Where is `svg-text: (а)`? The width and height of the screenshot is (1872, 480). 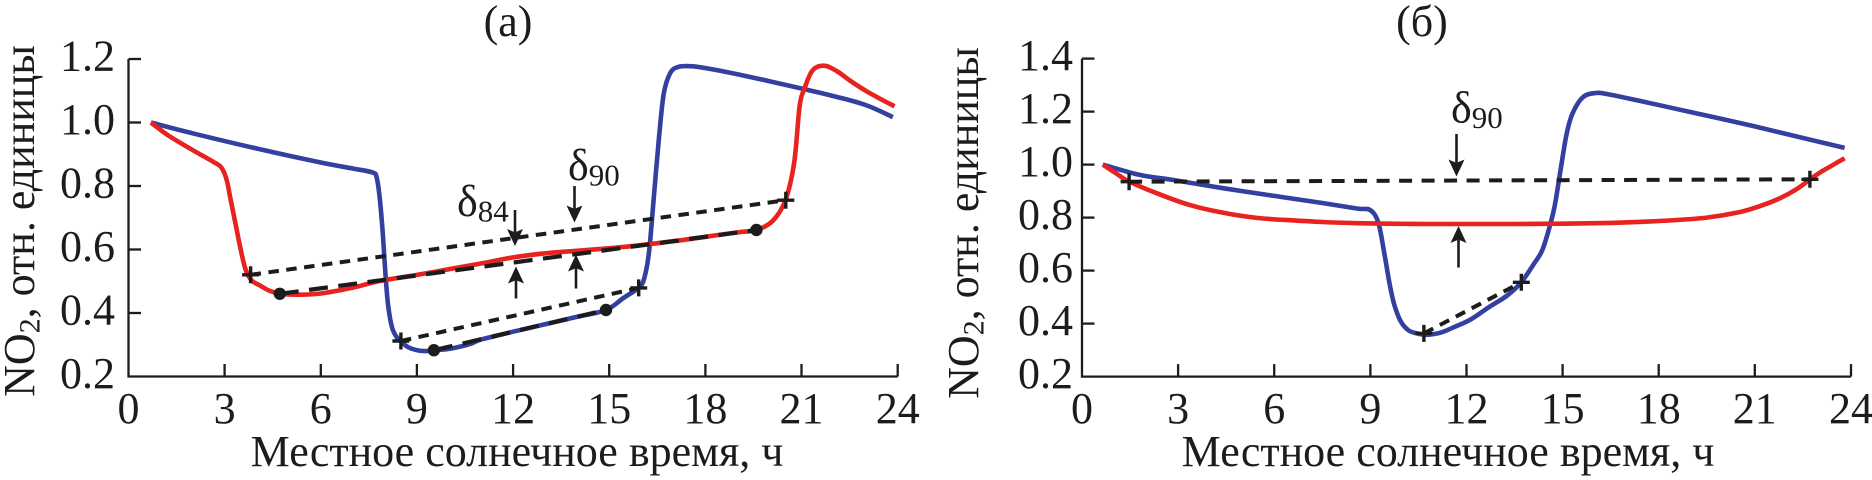 svg-text: (а) is located at coordinates (508, 23).